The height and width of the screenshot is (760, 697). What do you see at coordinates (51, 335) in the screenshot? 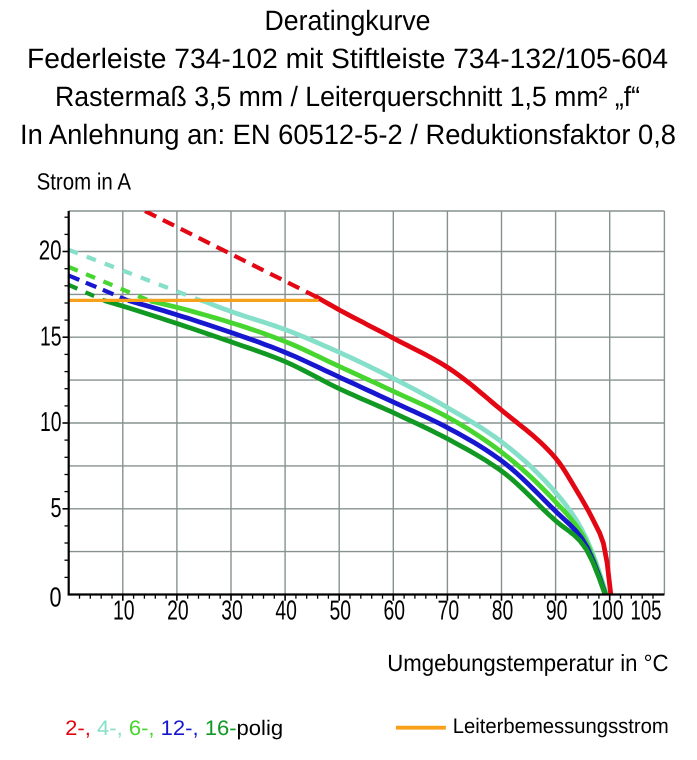
I see `svg-text: 15` at bounding box center [51, 335].